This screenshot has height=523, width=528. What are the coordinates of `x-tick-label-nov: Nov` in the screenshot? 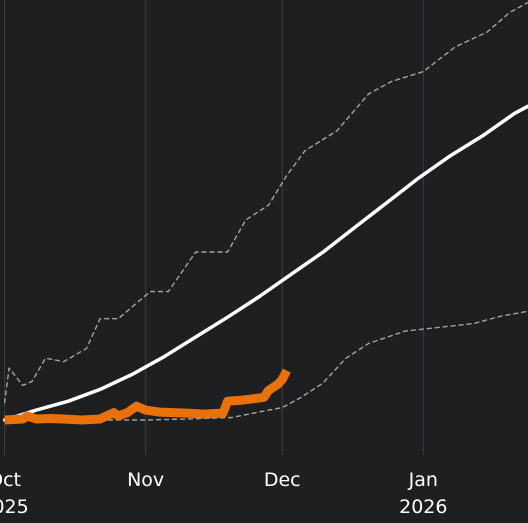 It's located at (145, 480).